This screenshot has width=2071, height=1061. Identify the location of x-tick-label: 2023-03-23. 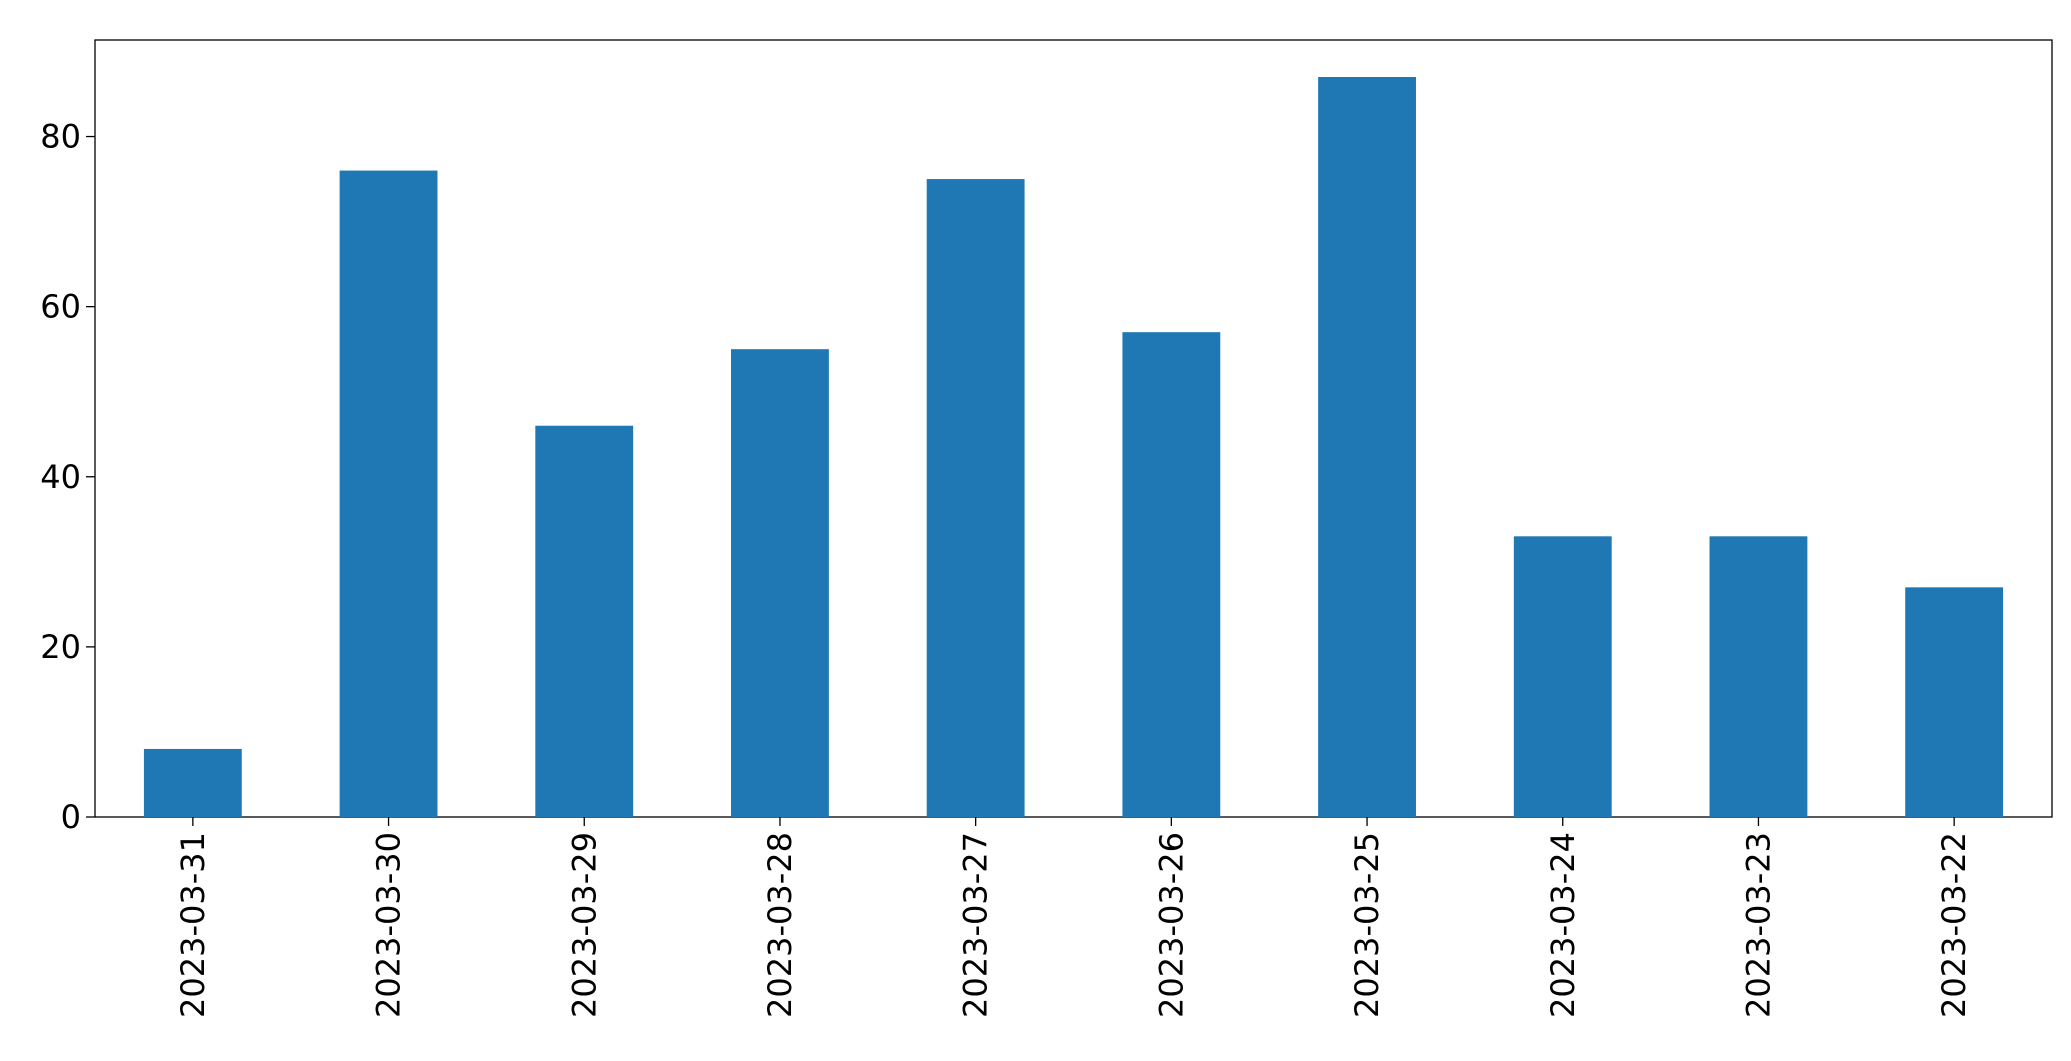
(1758, 925).